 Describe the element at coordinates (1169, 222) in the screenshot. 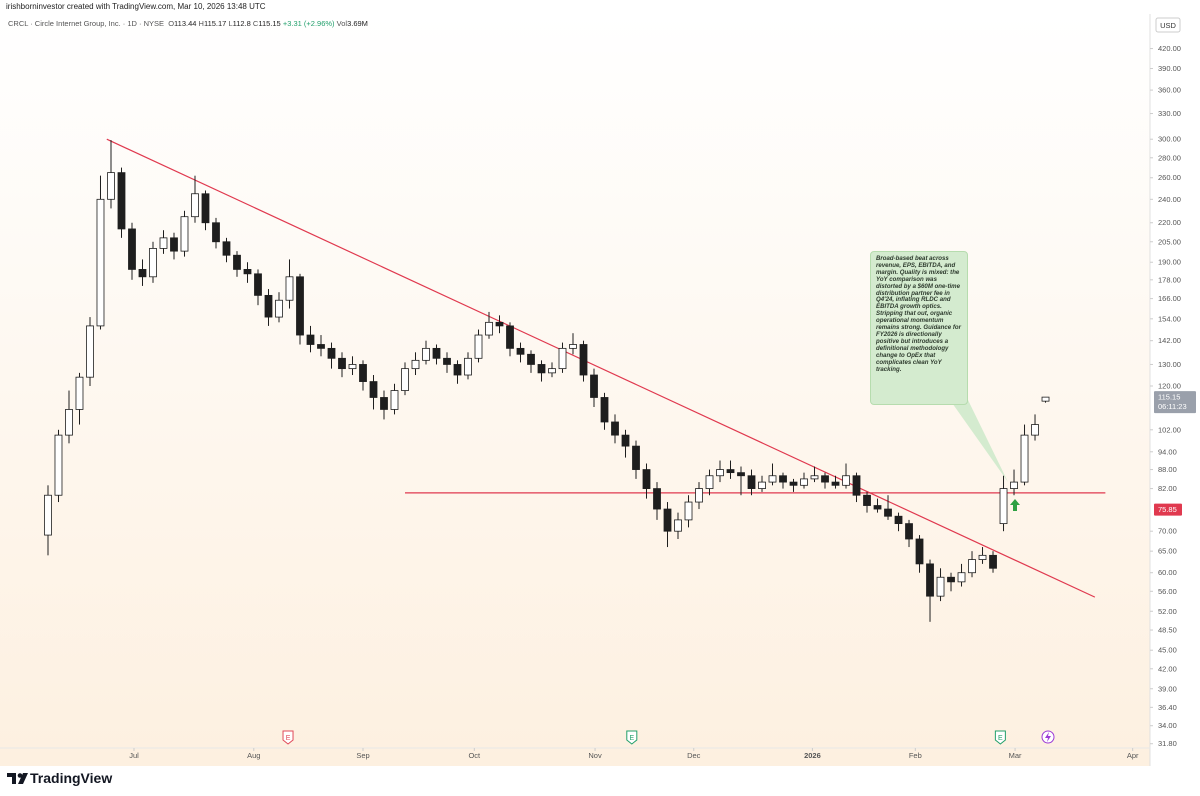

I see `y-tick-label: 220.00` at that location.